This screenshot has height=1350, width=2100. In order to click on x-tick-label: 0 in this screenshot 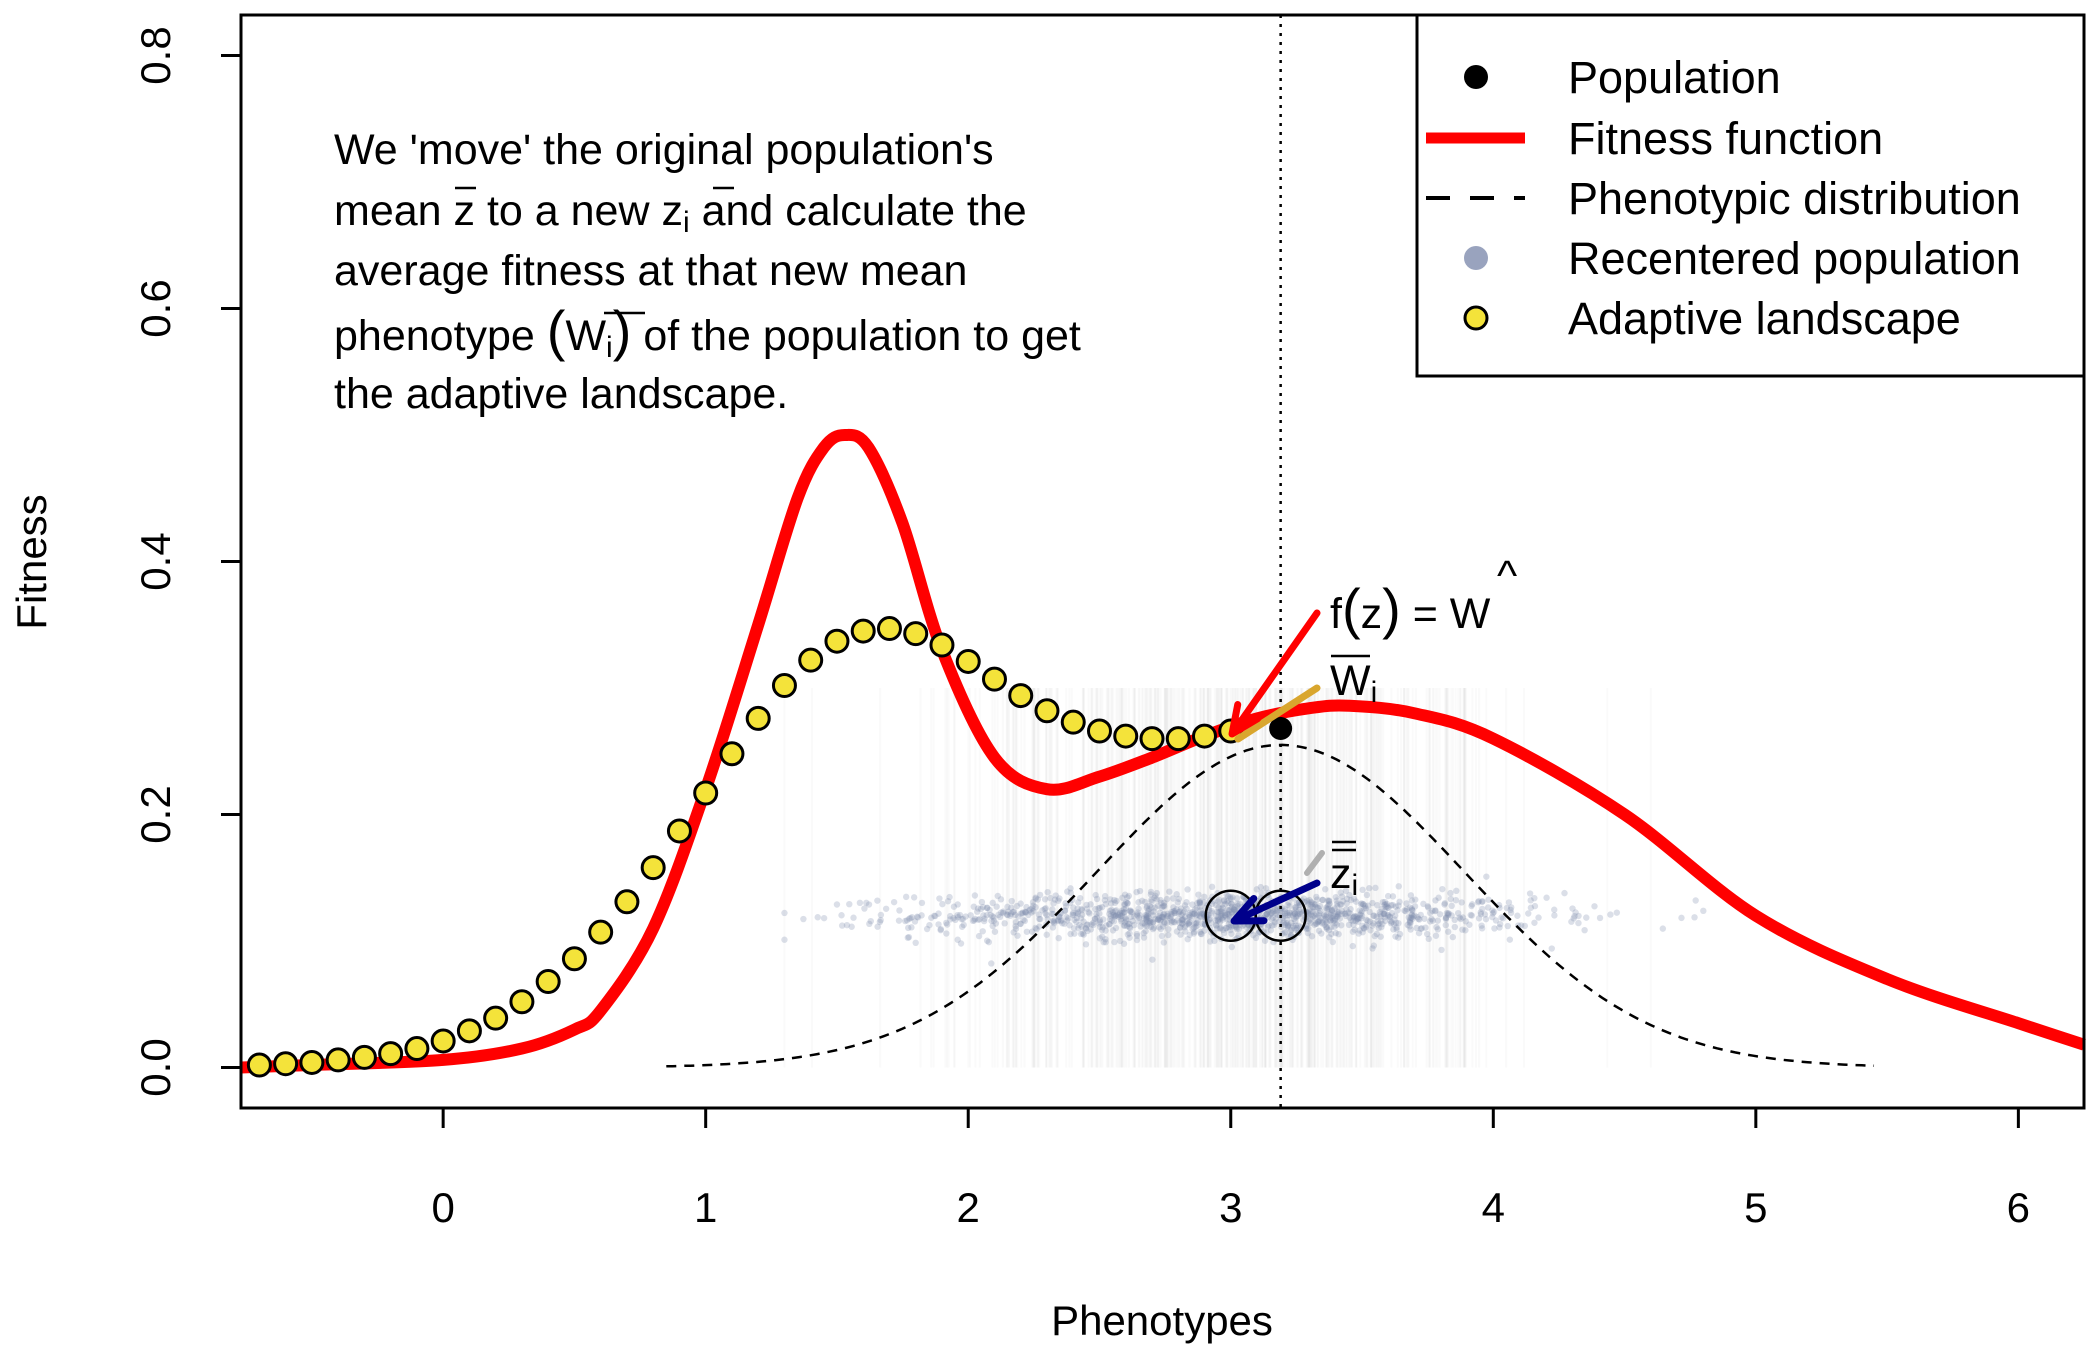, I will do `click(442, 1207)`.